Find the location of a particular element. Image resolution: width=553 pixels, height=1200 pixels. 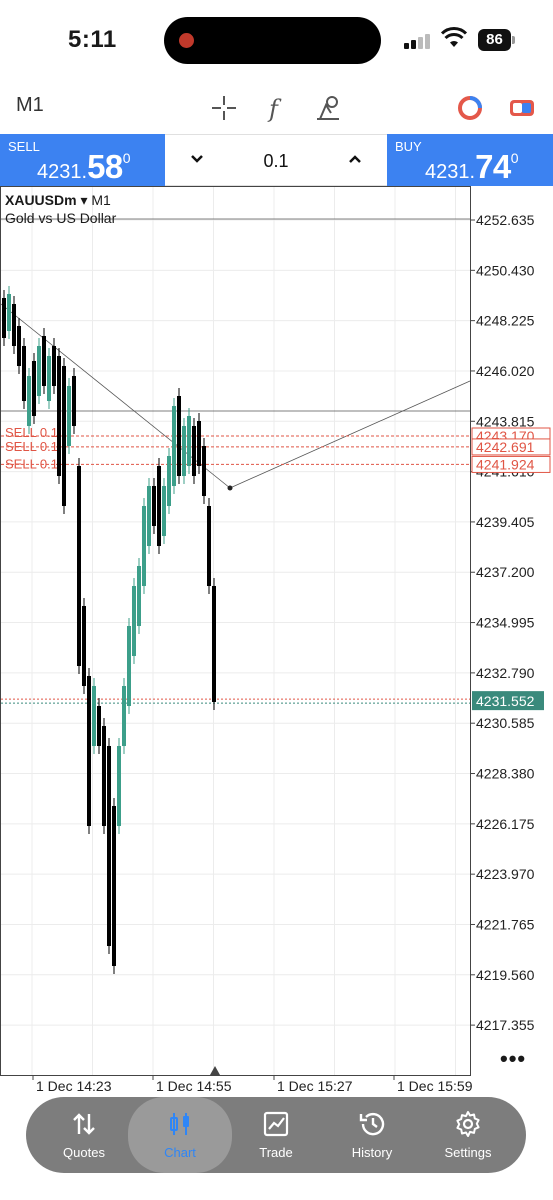

price-label: 4232.790 is located at coordinates (505, 673).